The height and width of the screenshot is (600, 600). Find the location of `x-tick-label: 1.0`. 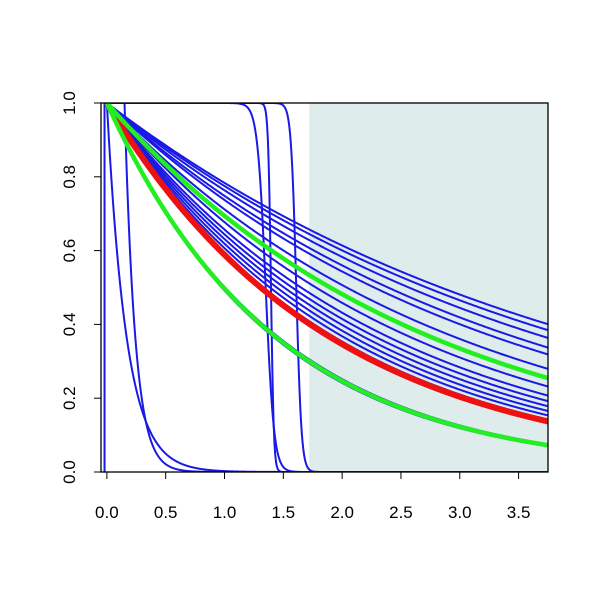

x-tick-label: 1.0 is located at coordinates (225, 512).